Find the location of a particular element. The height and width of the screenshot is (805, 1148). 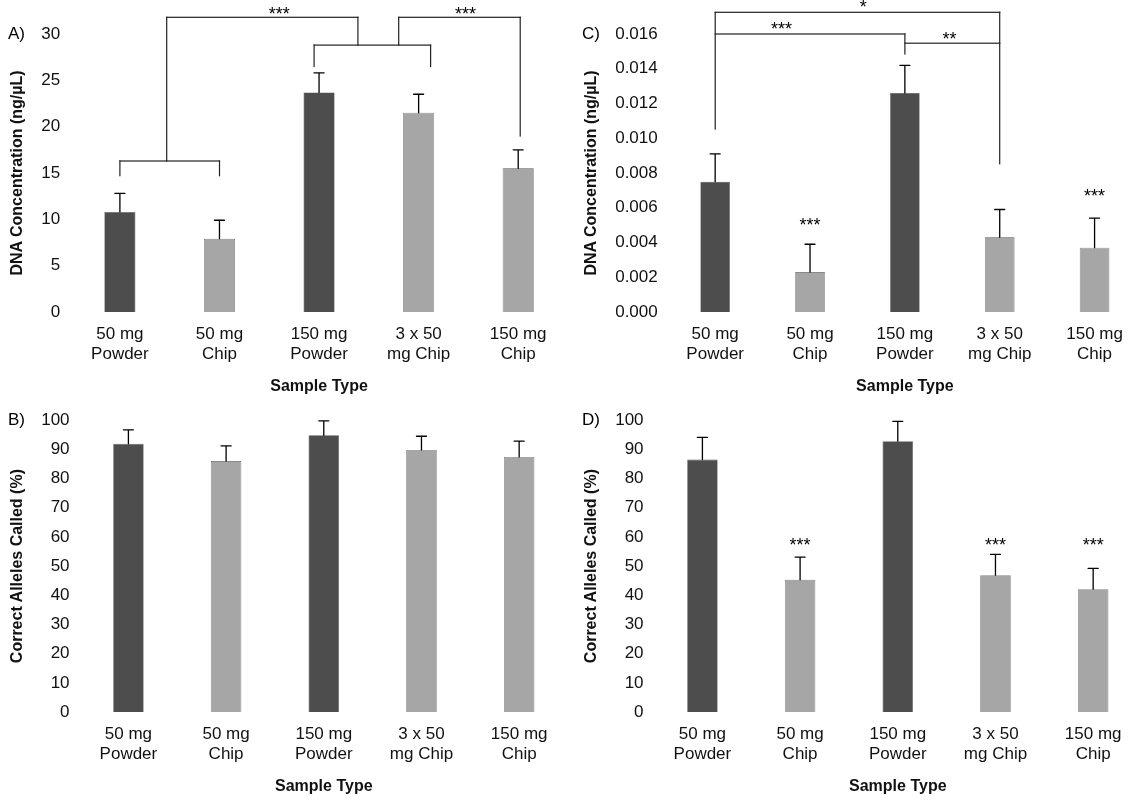

y-tick-label: 0.006 is located at coordinates (636, 207).